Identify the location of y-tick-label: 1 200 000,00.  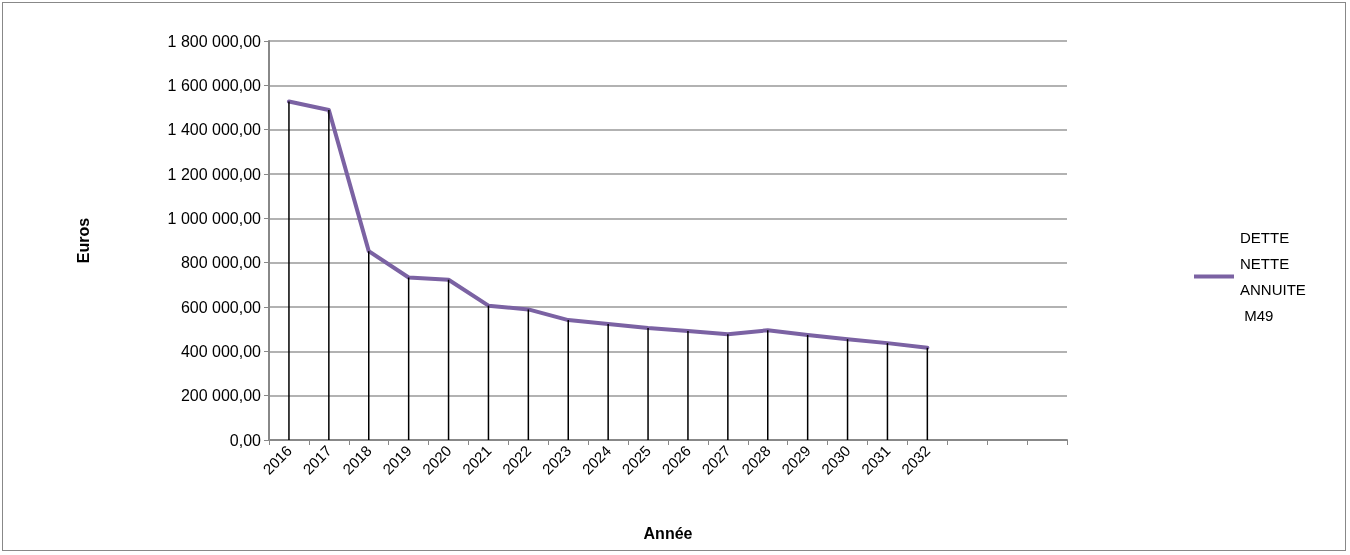
(214, 174).